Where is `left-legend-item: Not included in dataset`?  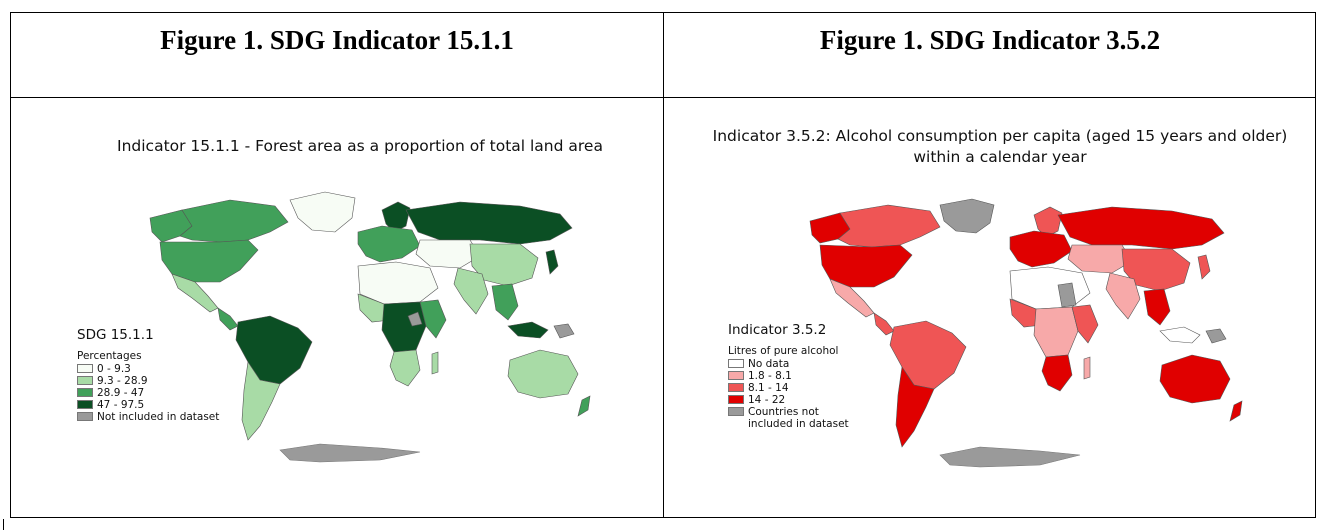 left-legend-item: Not included in dataset is located at coordinates (148, 417).